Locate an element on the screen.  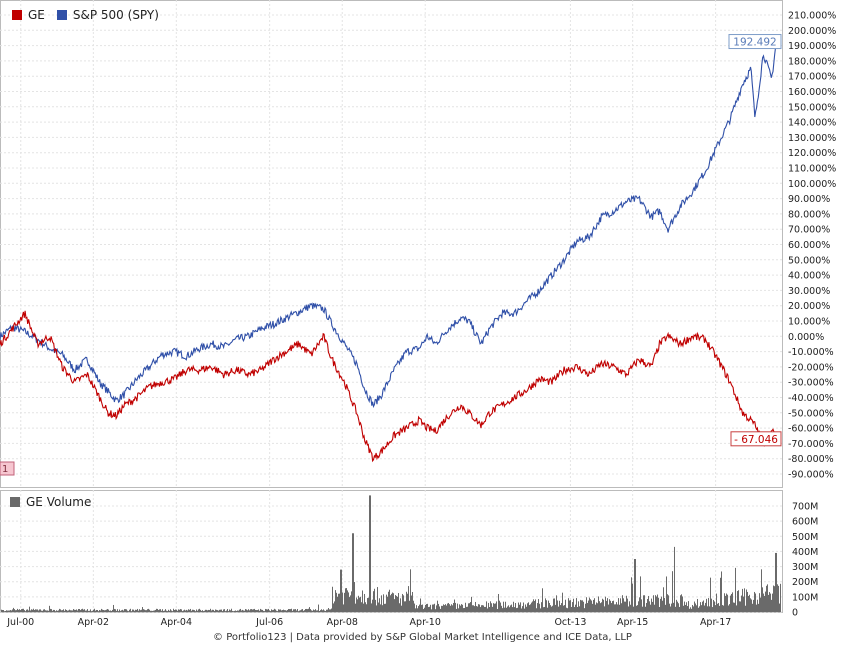
spy-last-value-box is located at coordinates (755, 42).